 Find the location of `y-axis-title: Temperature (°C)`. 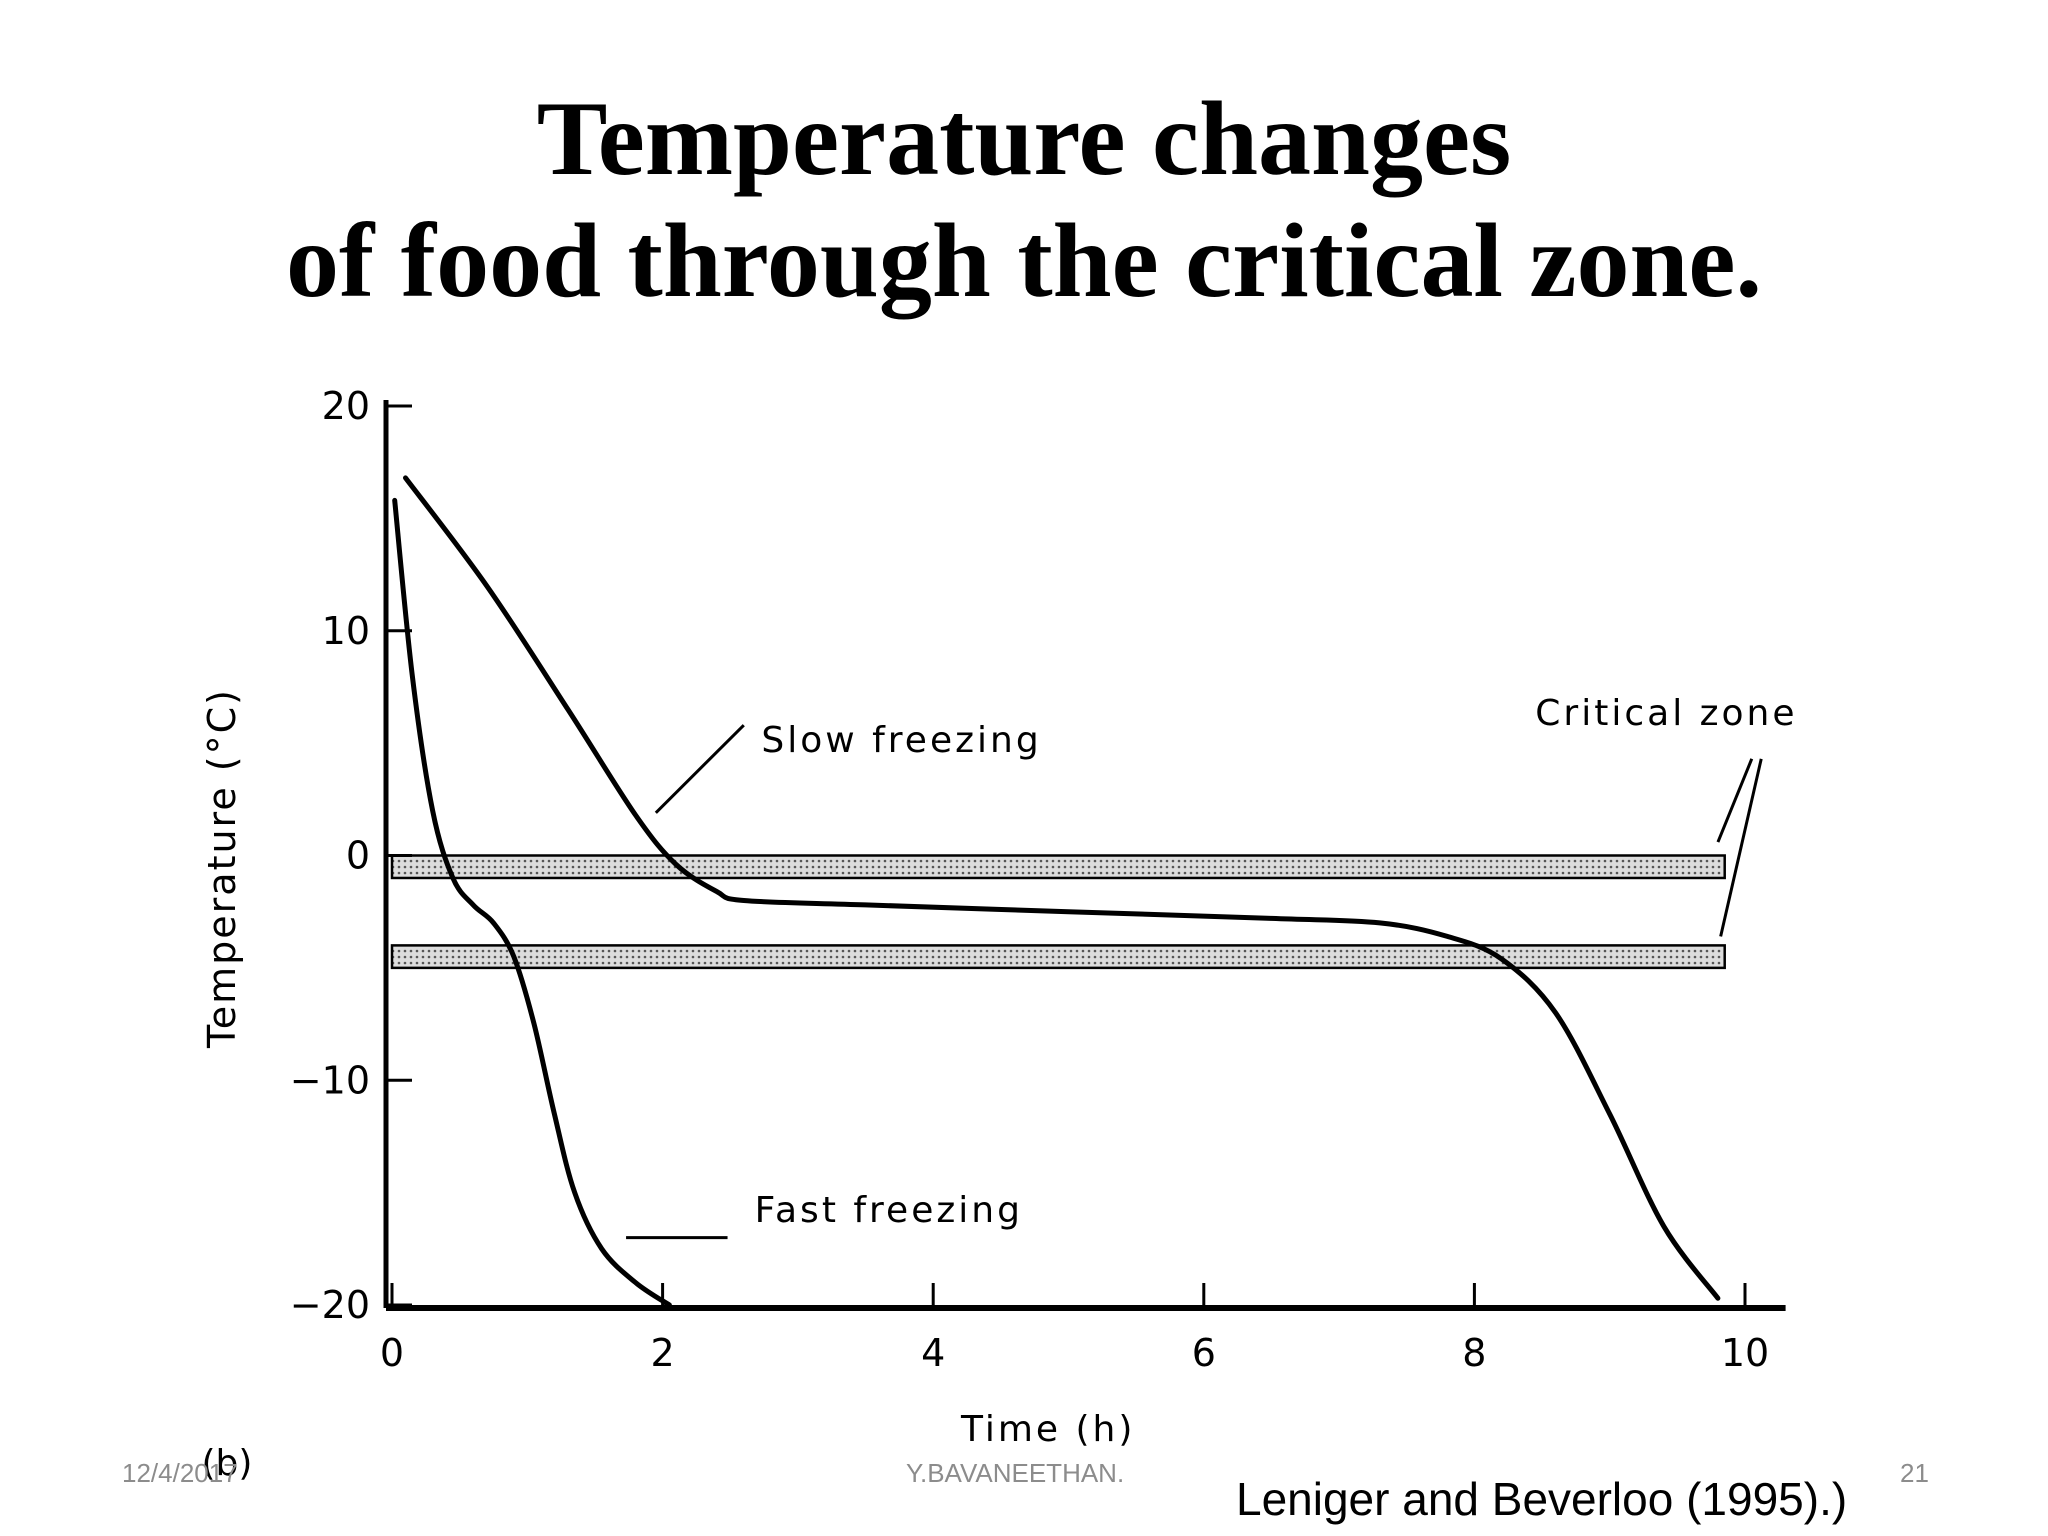

y-axis-title: Temperature (°C) is located at coordinates (222, 868).